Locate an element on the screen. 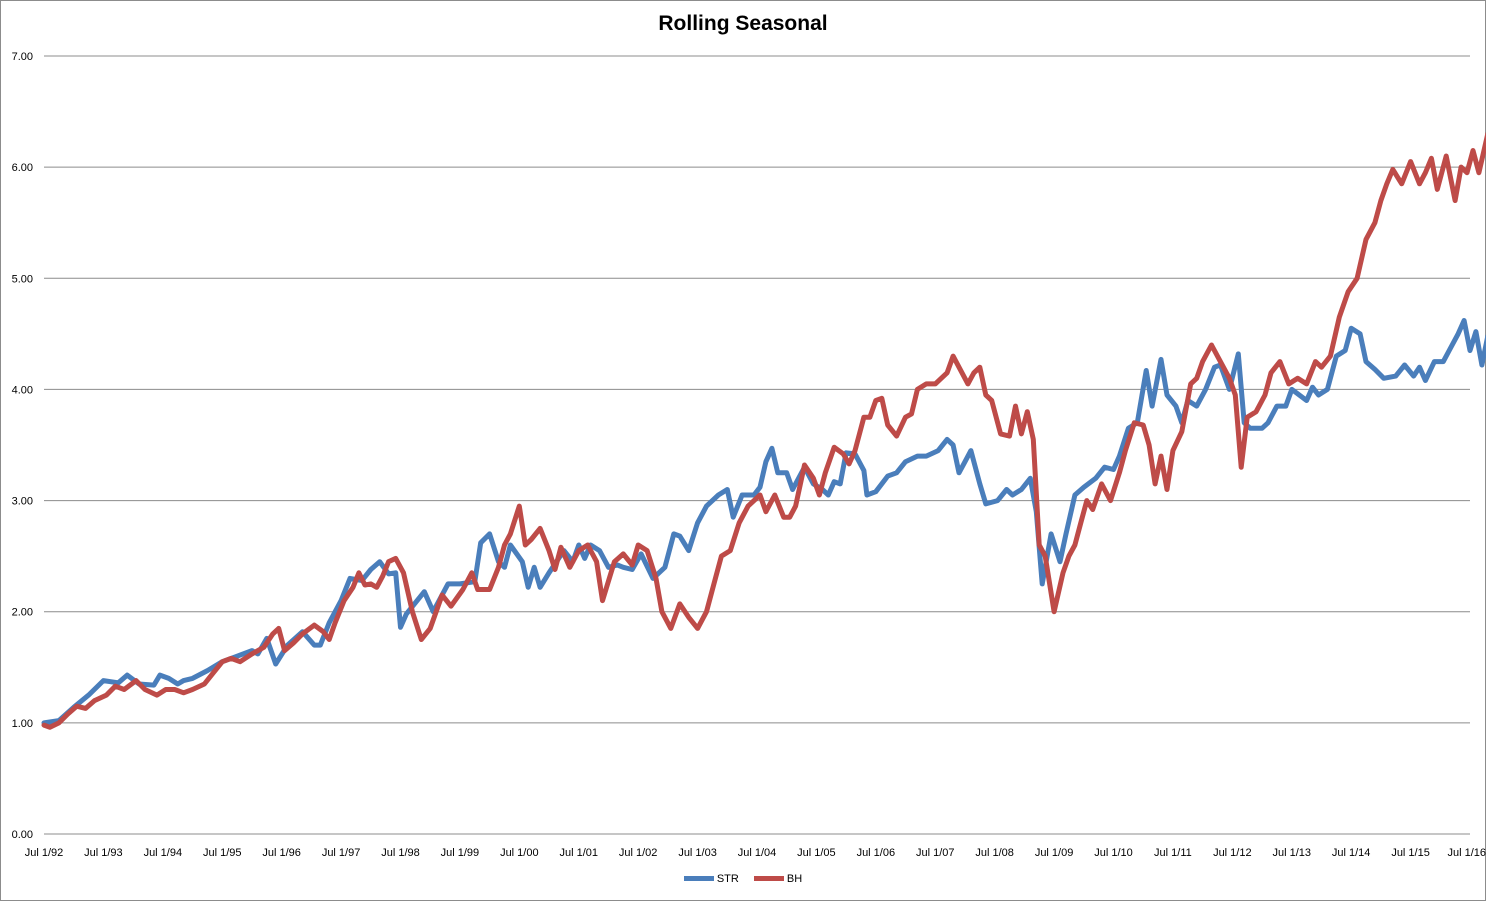  y-tick-label: 7.00 is located at coordinates (22, 57).